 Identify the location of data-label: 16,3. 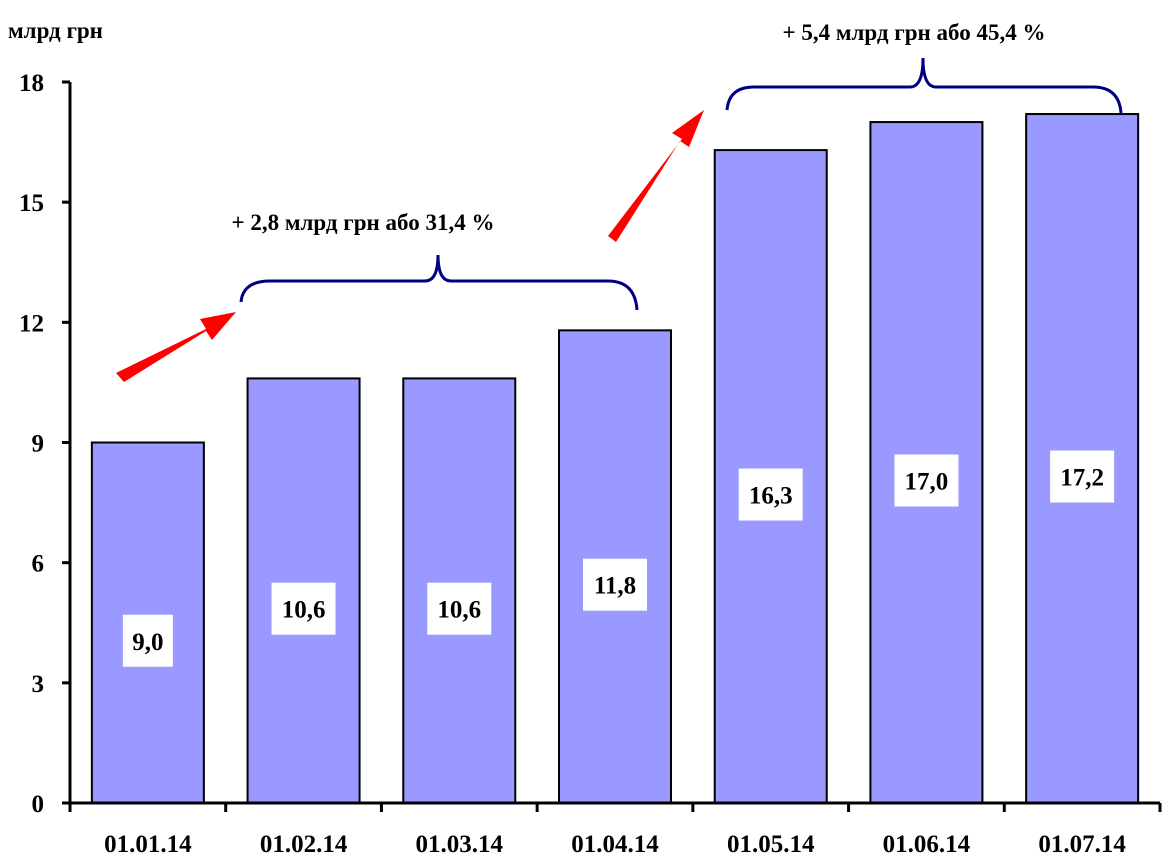
(771, 496).